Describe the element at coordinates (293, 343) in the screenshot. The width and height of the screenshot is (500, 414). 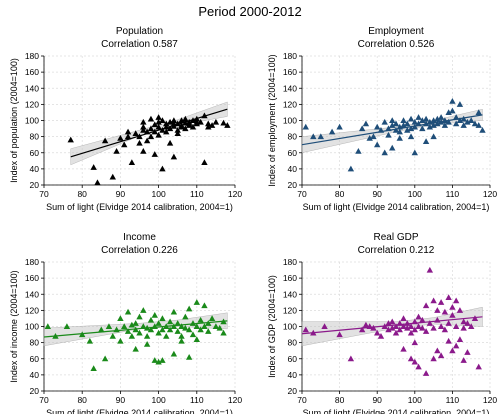
I see `y-tick-label: 80` at that location.